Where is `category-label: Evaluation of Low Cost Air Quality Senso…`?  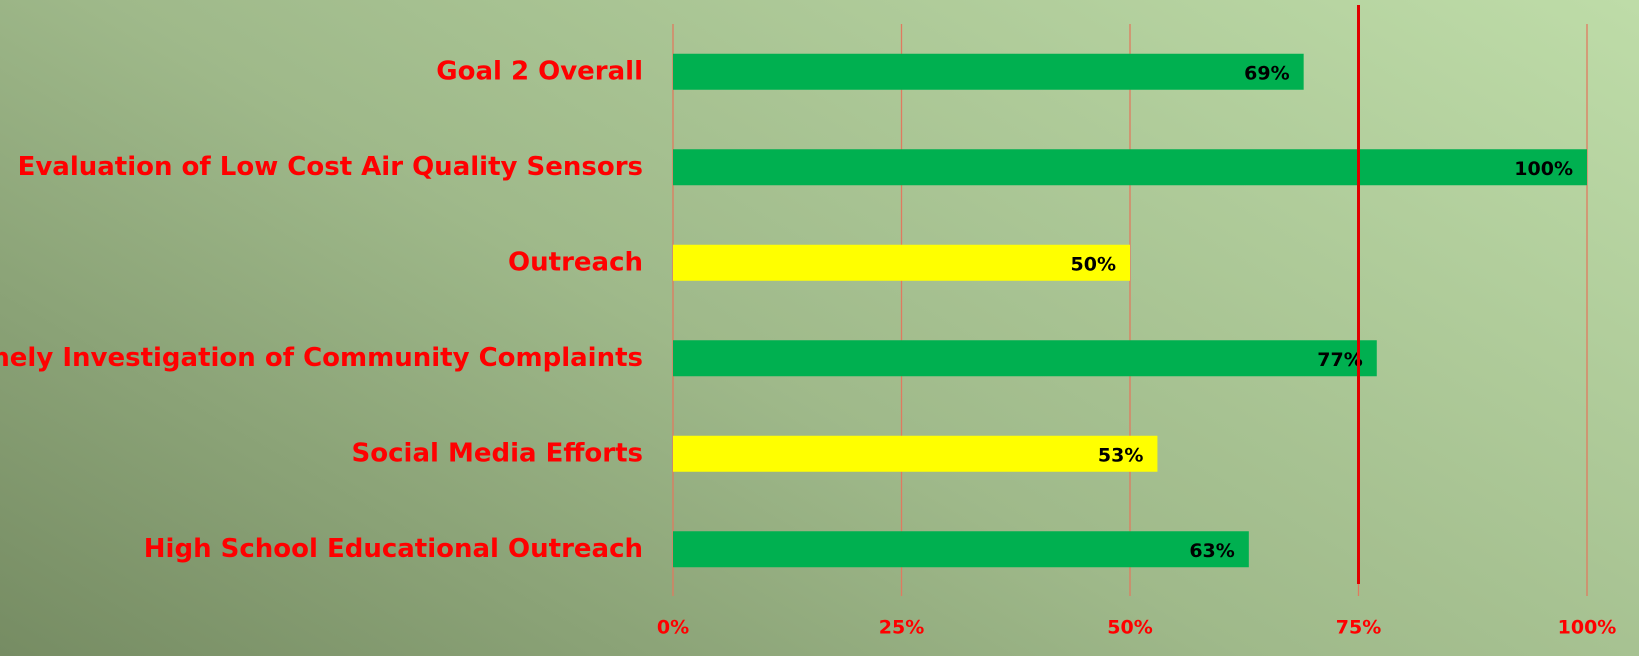
category-label: Evaluation of Low Cost Air Quality Senso… is located at coordinates (330, 167).